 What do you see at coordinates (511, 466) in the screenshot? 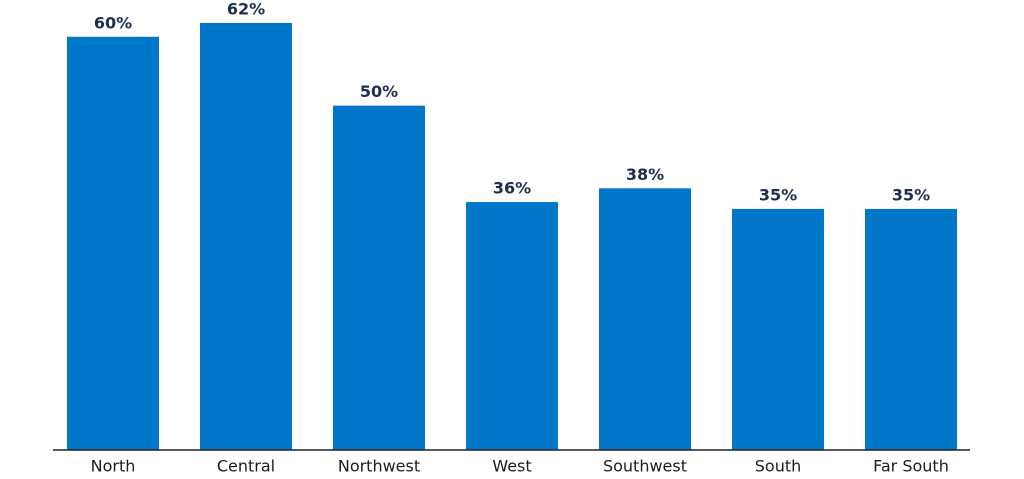
I see `x-tick-label: West` at bounding box center [511, 466].